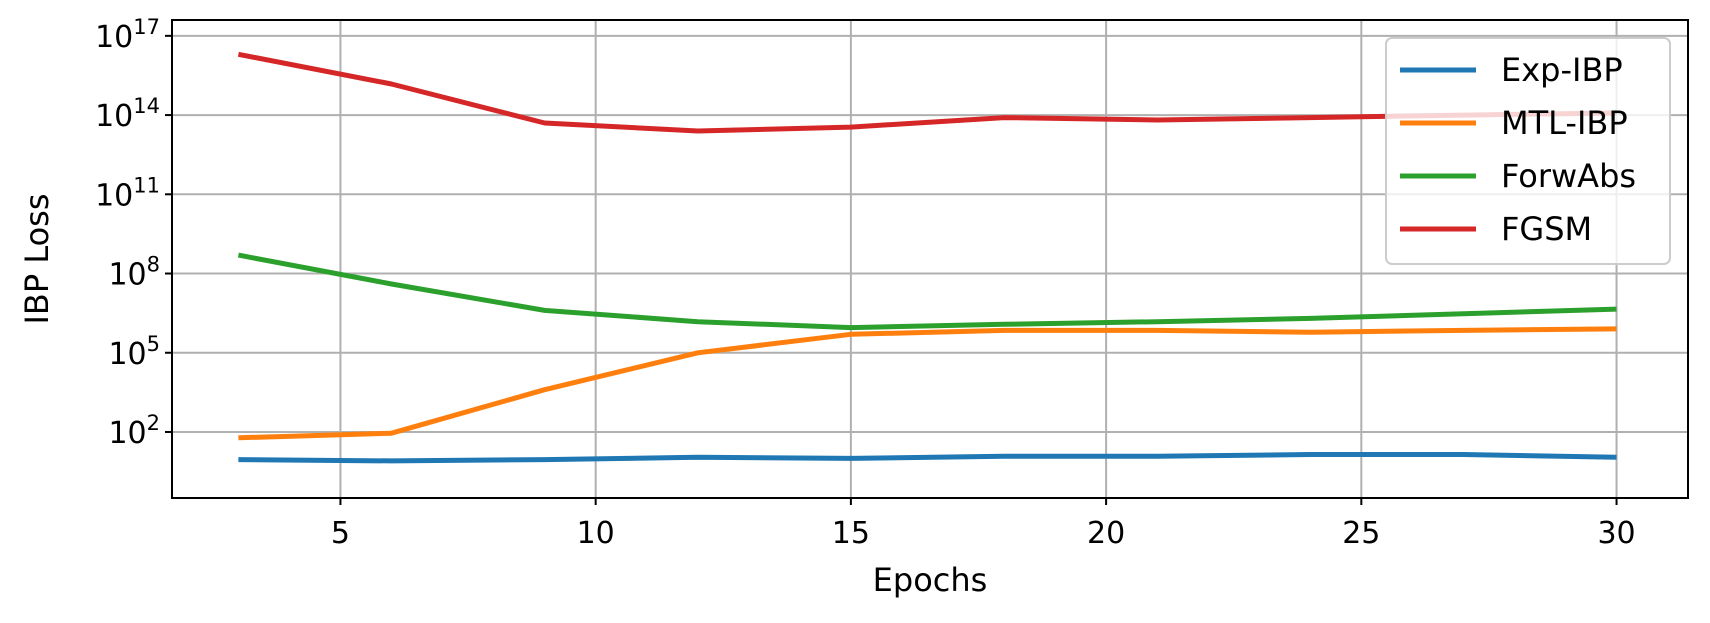  What do you see at coordinates (134, 431) in the screenshot?
I see `y-tick-label: 10²` at bounding box center [134, 431].